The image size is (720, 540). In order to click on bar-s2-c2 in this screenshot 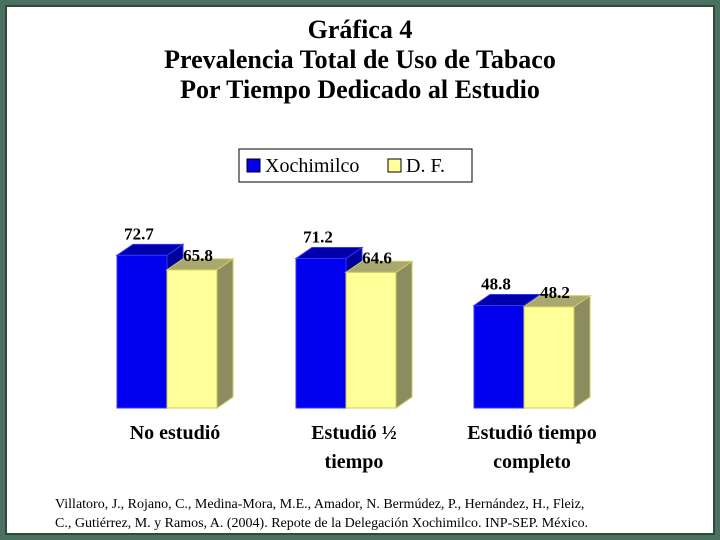, I will do `click(371, 340)`.